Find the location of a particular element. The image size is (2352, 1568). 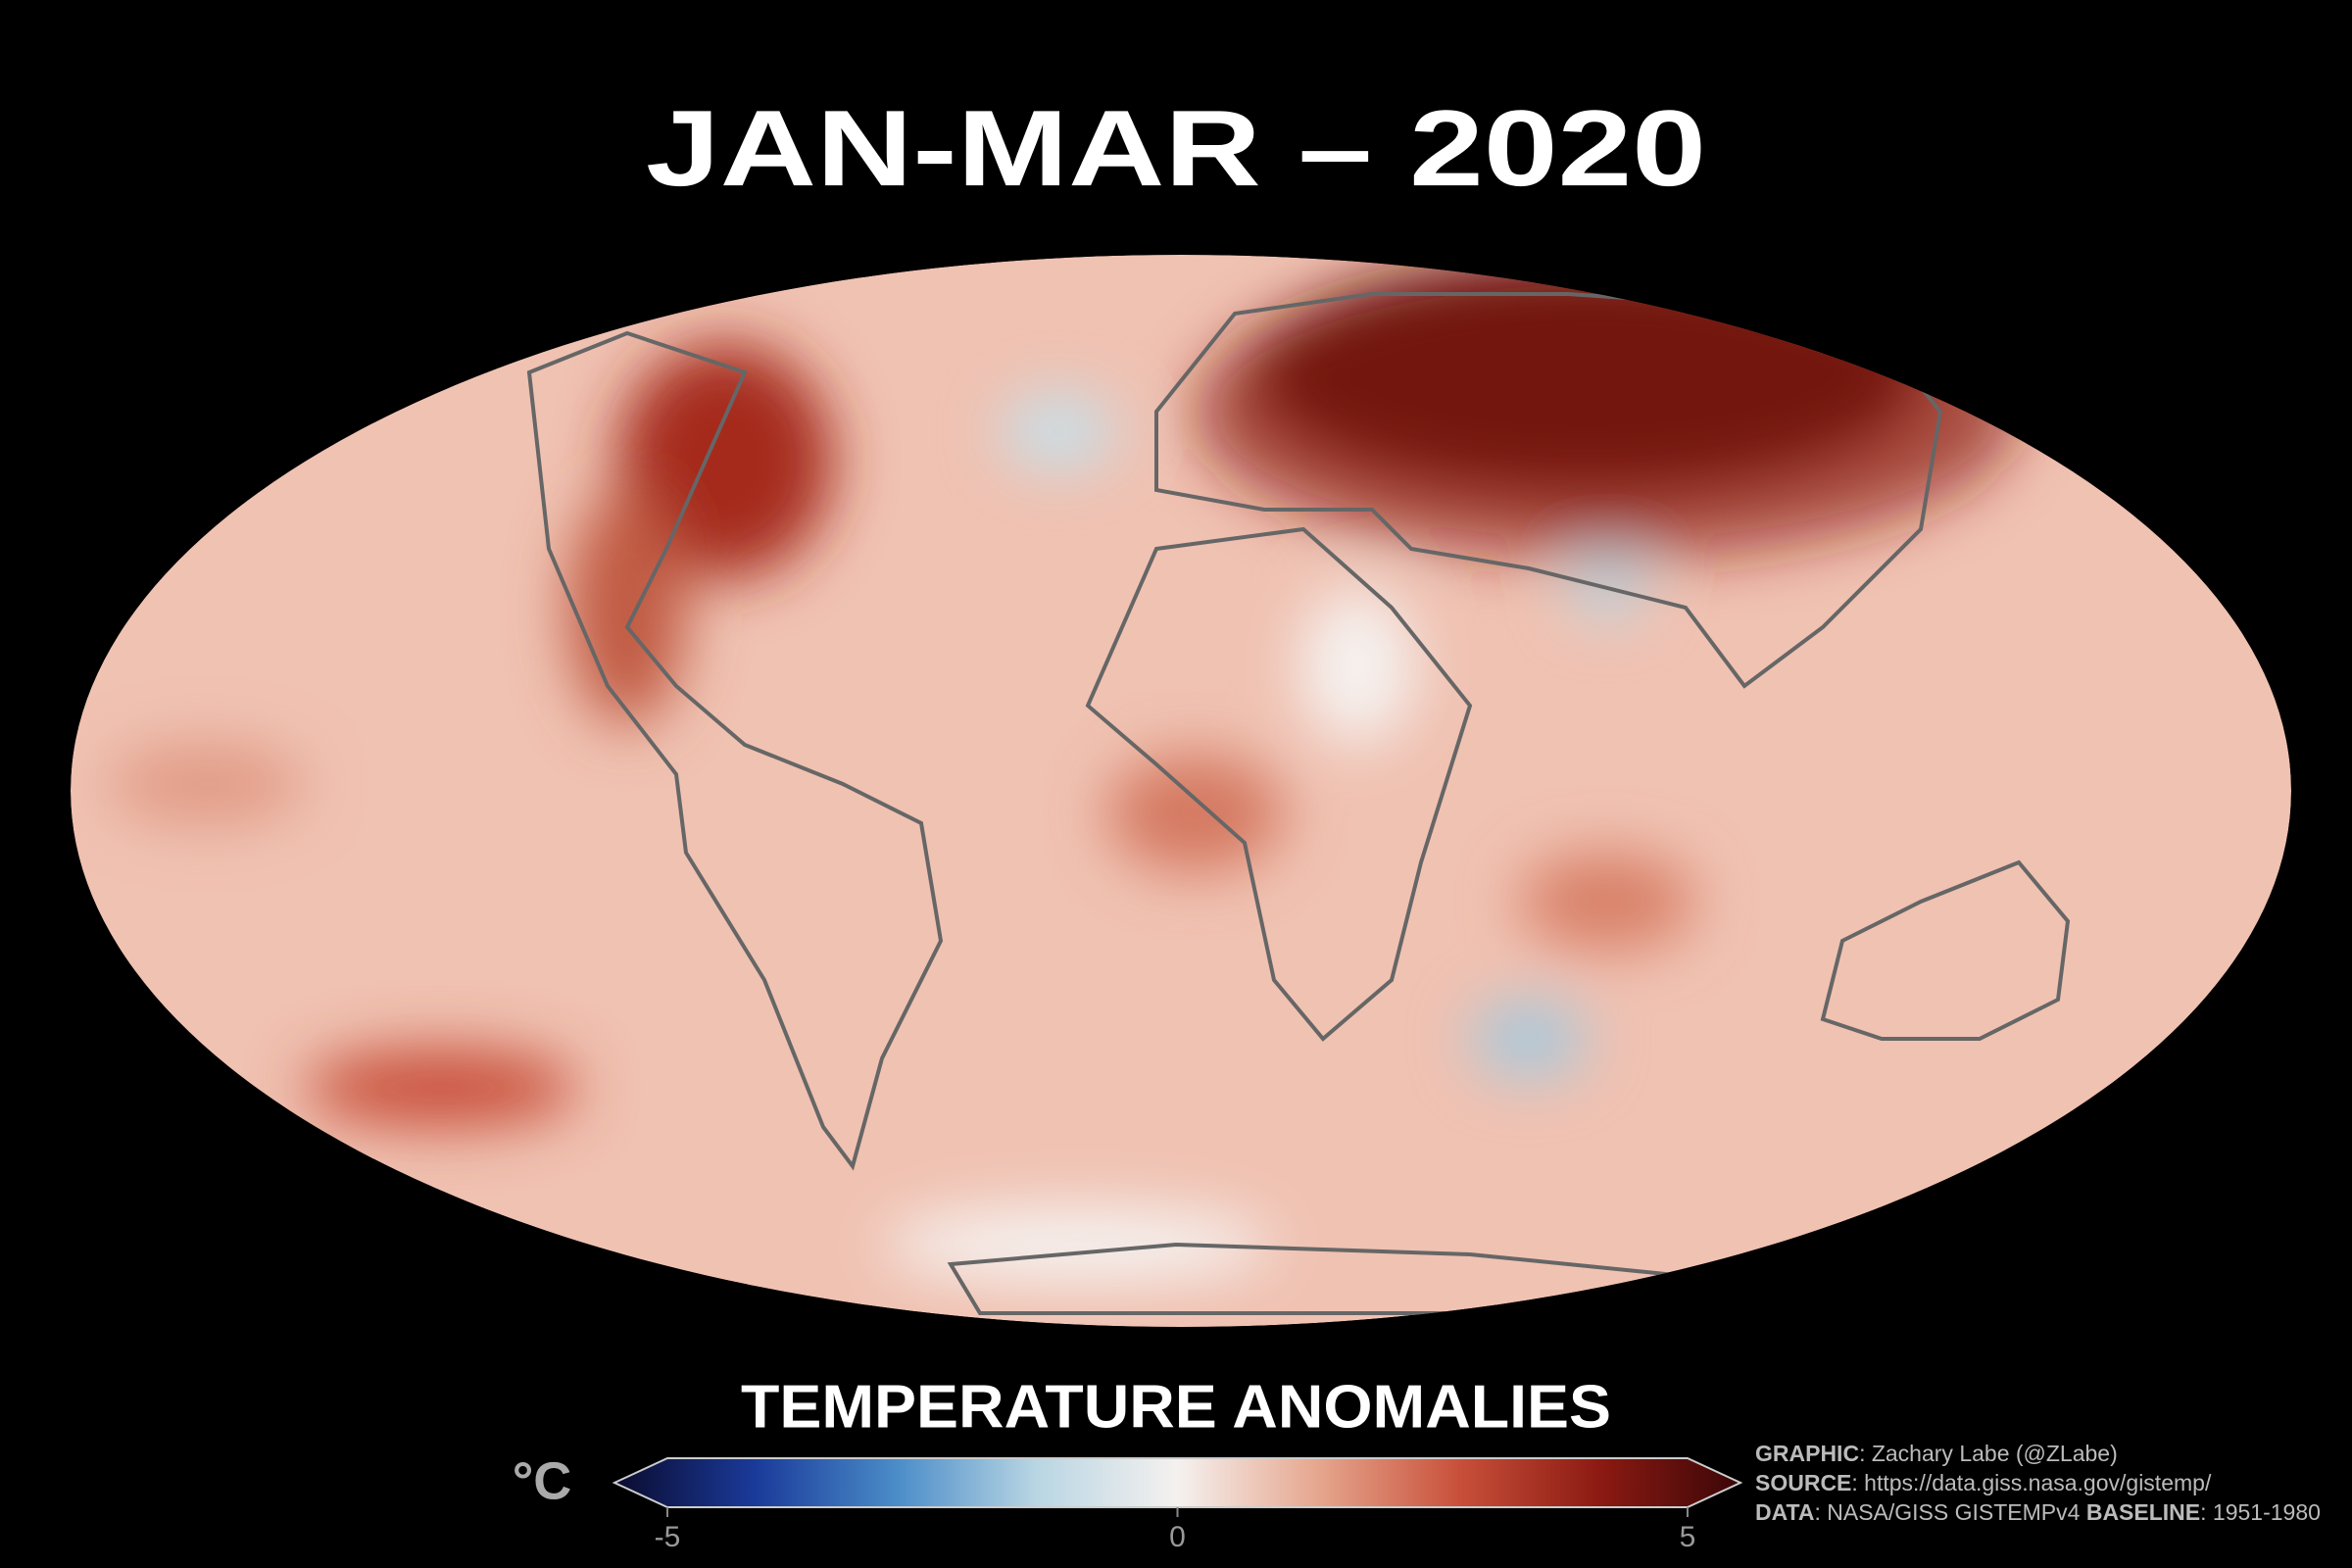

credit-label: DATA is located at coordinates (1784, 1512).